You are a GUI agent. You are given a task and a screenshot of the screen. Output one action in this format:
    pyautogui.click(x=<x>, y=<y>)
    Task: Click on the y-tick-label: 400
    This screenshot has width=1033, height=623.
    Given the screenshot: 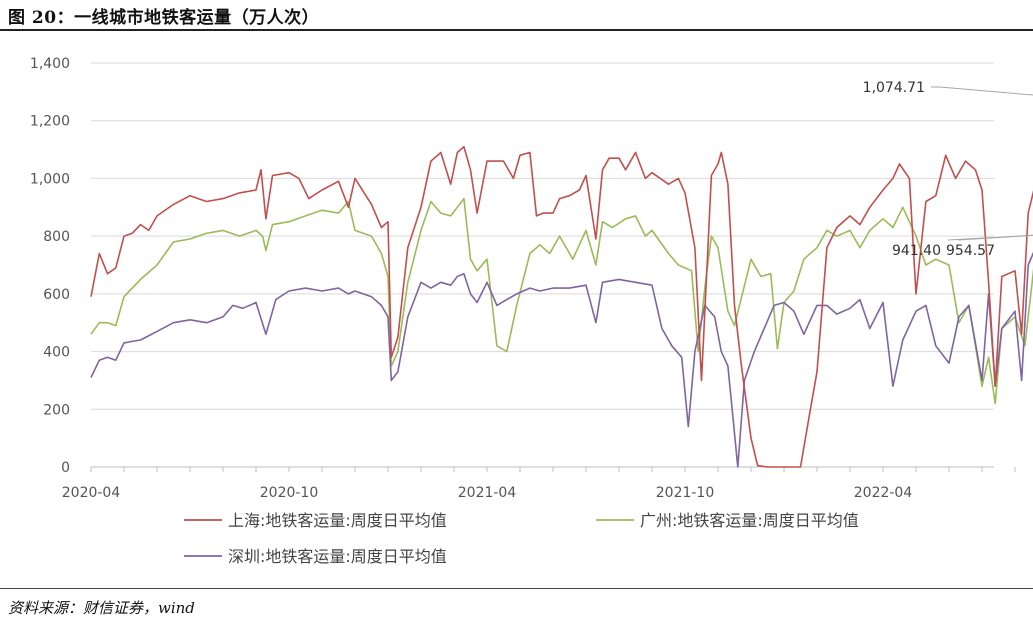 What is the action you would take?
    pyautogui.click(x=56, y=353)
    